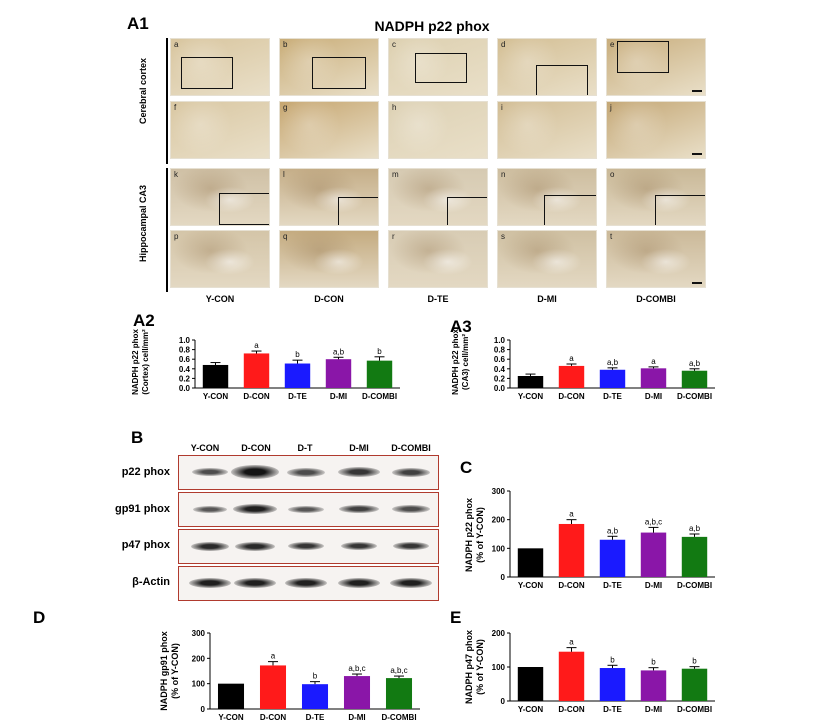  Describe the element at coordinates (285, 236) in the screenshot. I see `micrograph-letter: q` at that location.